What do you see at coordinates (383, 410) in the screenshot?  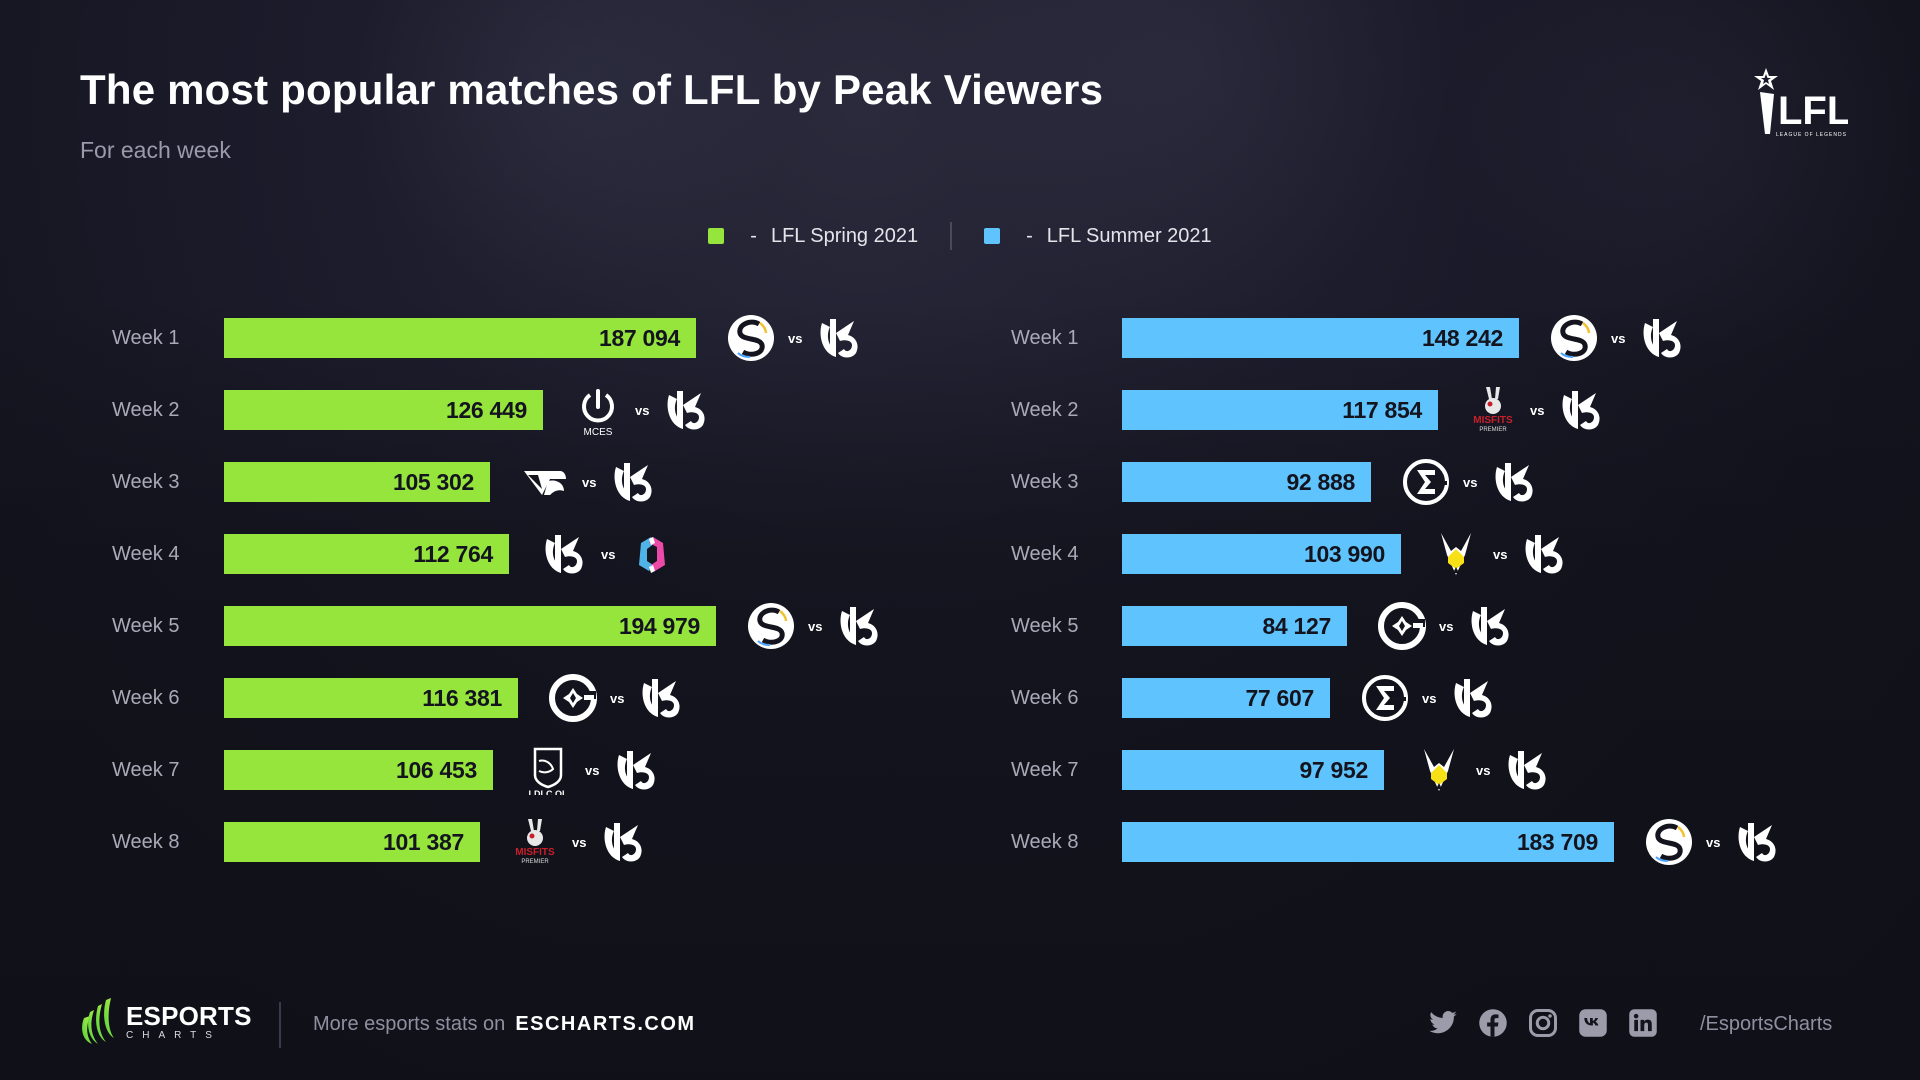 I see `spring-bar: 126 449` at bounding box center [383, 410].